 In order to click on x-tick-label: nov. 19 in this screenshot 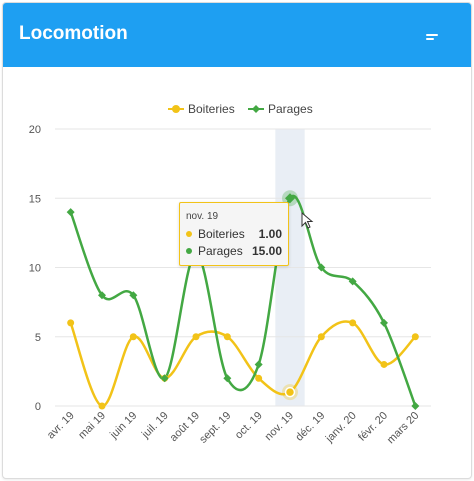, I will do `click(279, 426)`.